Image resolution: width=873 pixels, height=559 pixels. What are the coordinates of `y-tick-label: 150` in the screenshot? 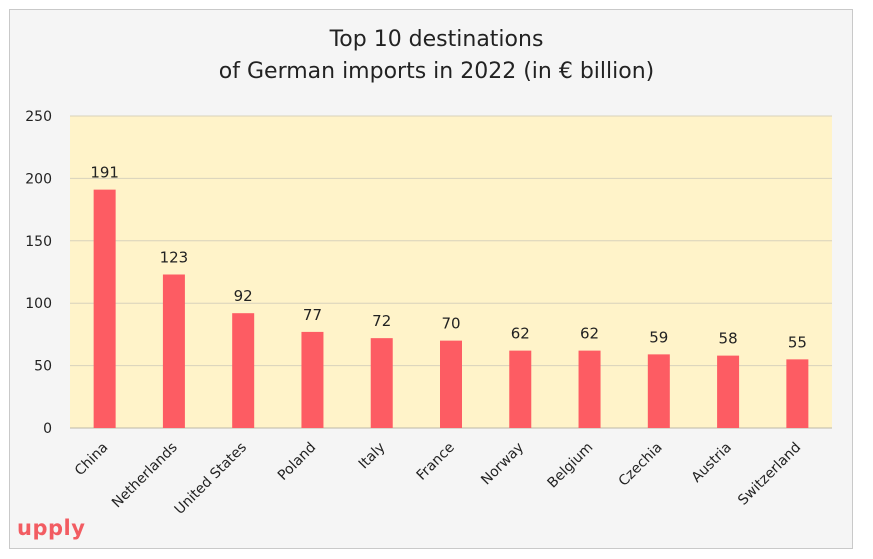 It's located at (38, 242).